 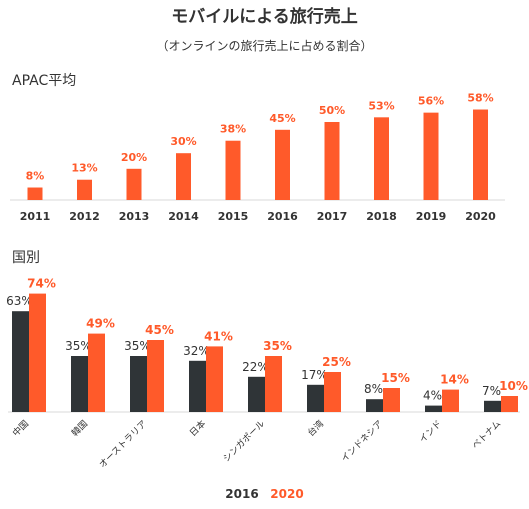 What do you see at coordinates (264, 16) in the screenshot?
I see `page-title: モバイルによる旅行売上` at bounding box center [264, 16].